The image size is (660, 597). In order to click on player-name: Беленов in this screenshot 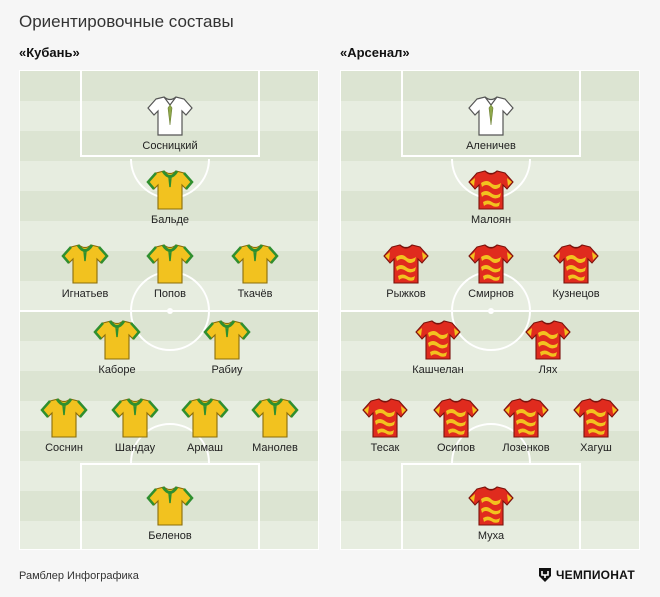, I will do `click(170, 536)`.